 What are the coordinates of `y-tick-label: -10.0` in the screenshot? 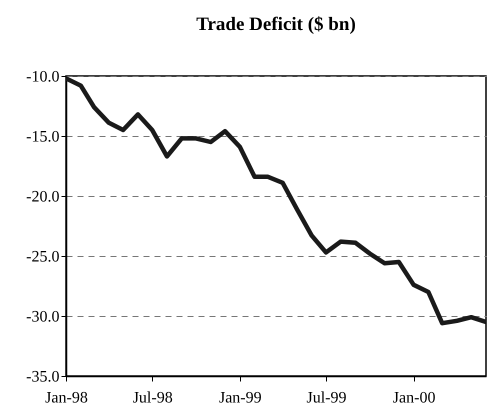 It's located at (43, 77).